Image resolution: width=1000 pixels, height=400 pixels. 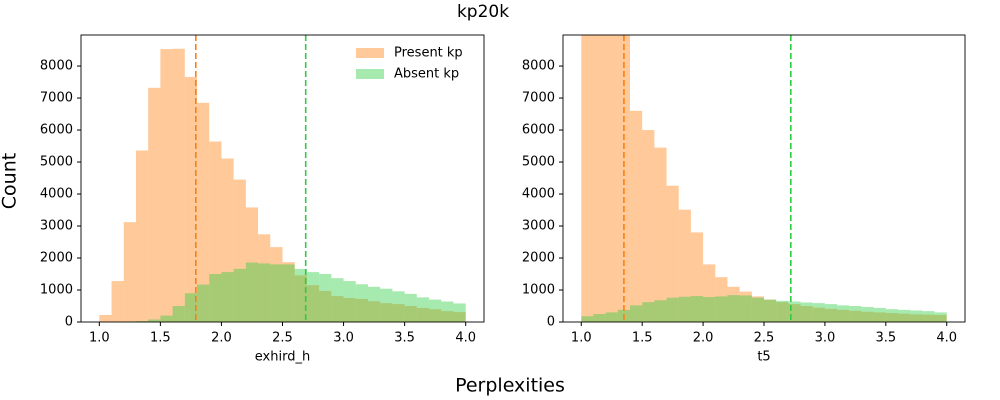 I want to click on x-tick-label: 4.0, so click(x=465, y=338).